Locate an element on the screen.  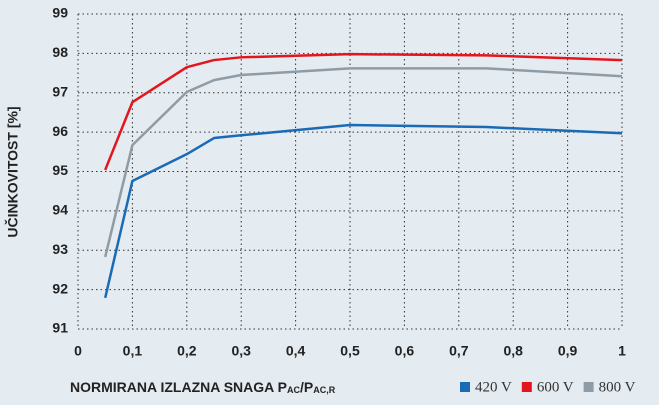
x-label-sub: AC is located at coordinates (293, 390).